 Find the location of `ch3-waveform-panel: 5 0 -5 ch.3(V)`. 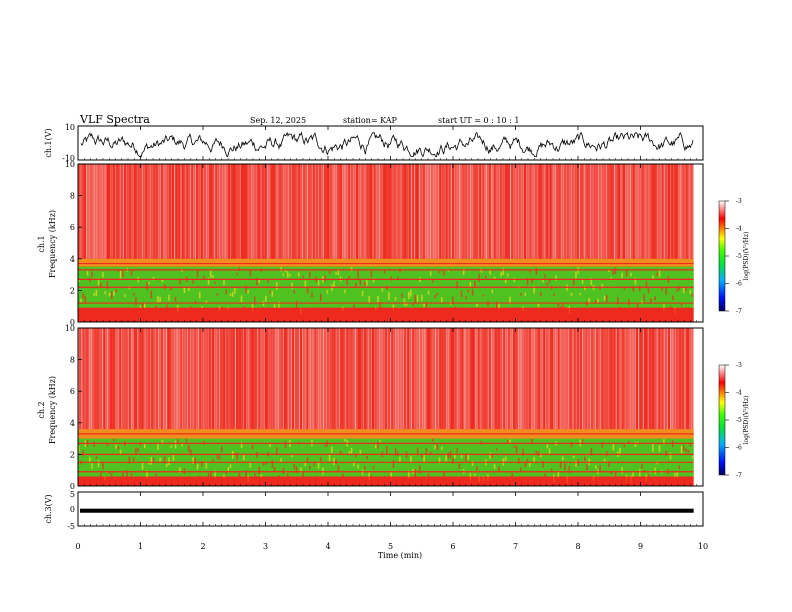

ch3-waveform-panel: 5 0 -5 ch.3(V) is located at coordinates (374, 510).